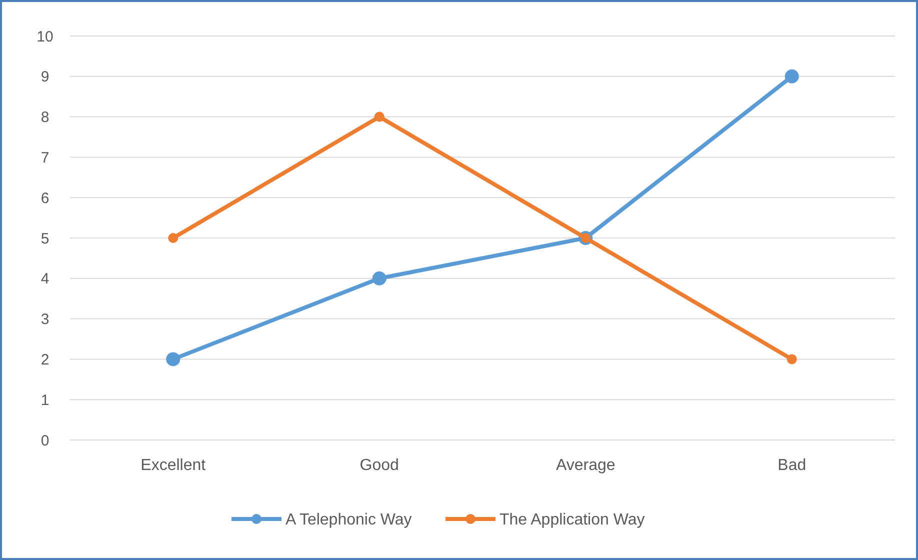 The height and width of the screenshot is (560, 918). What do you see at coordinates (379, 465) in the screenshot?
I see `x-tick-label: Good` at bounding box center [379, 465].